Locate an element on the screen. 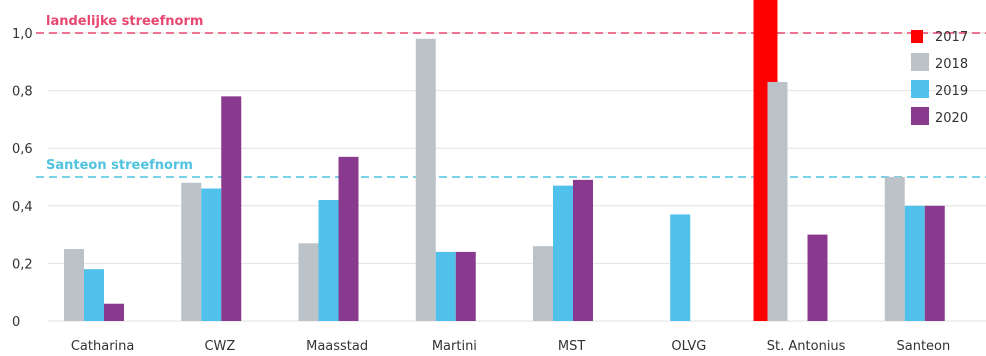  x-category-label: Martini is located at coordinates (454, 346).